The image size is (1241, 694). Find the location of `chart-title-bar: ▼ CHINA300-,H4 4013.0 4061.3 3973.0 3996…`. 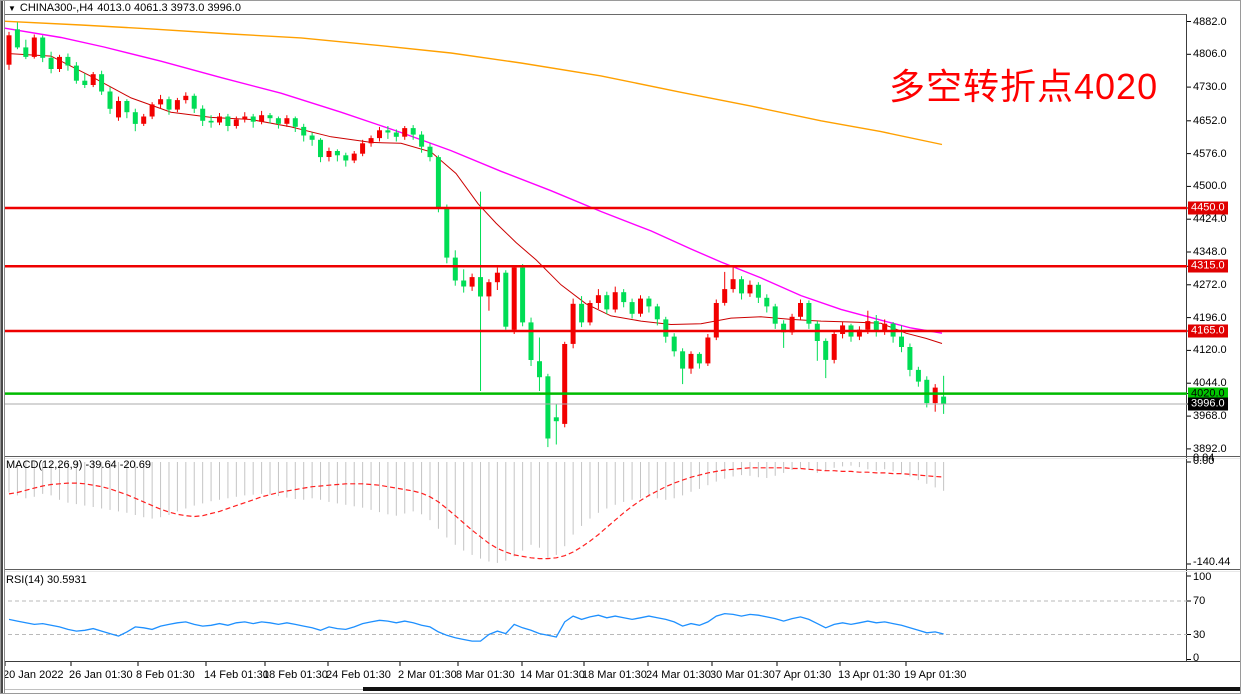

chart-title-bar: ▼ CHINA300-,H4 4013.0 4061.3 3973.0 3996… is located at coordinates (124, 8).